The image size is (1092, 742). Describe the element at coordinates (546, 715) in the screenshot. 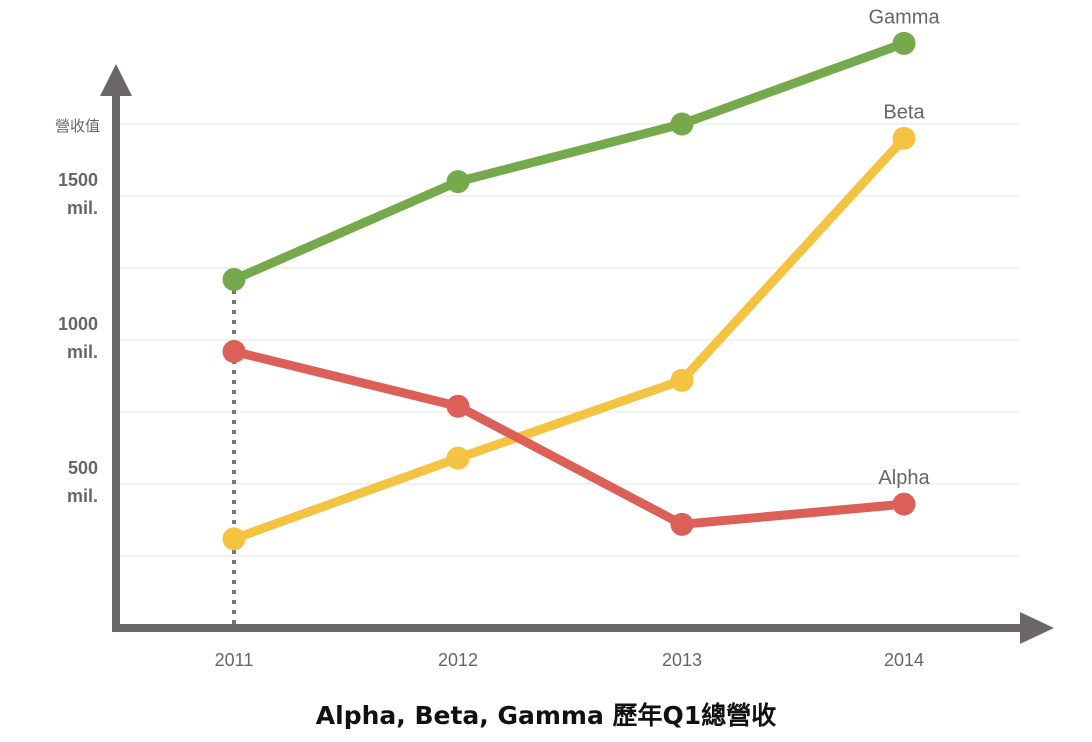

I see `chart-title: Alpha, Beta, Gamma 歷年Q1總營收` at that location.